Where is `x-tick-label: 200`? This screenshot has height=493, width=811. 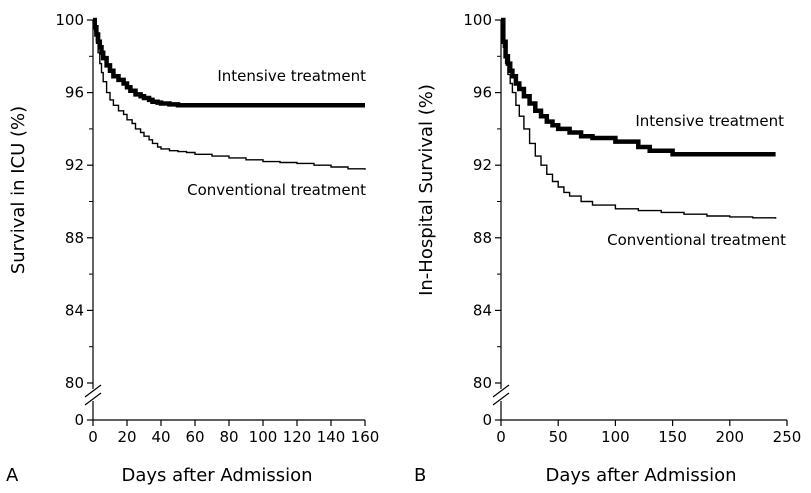 x-tick-label: 200 is located at coordinates (729, 437).